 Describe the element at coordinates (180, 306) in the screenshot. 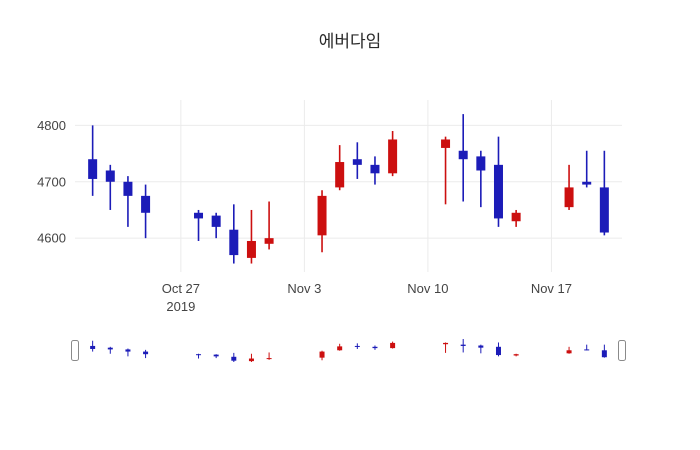

I see `x-tick-year-label: 2019` at that location.